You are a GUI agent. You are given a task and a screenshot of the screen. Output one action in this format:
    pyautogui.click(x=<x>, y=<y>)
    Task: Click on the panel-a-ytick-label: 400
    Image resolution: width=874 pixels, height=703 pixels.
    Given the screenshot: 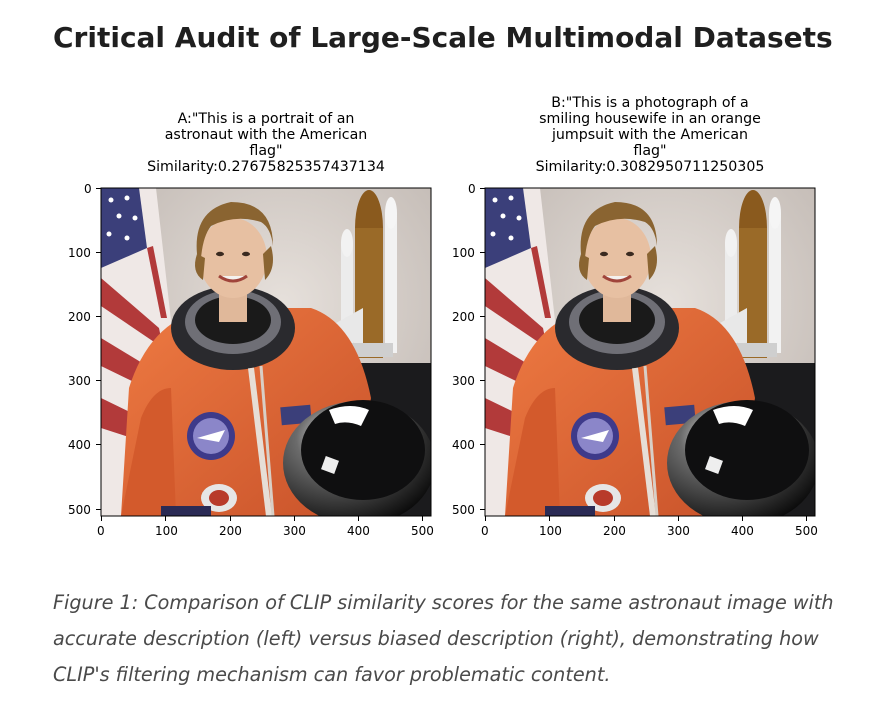 What is the action you would take?
    pyautogui.click(x=79, y=445)
    